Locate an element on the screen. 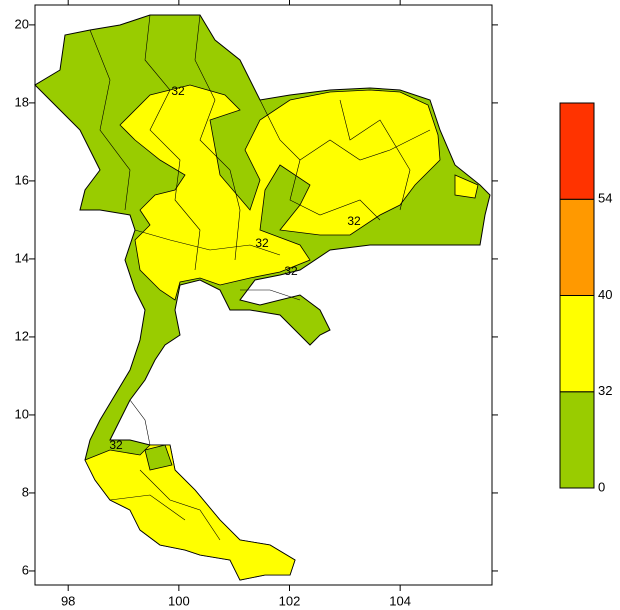  y-tick-label: 10 is located at coordinates (22, 413).